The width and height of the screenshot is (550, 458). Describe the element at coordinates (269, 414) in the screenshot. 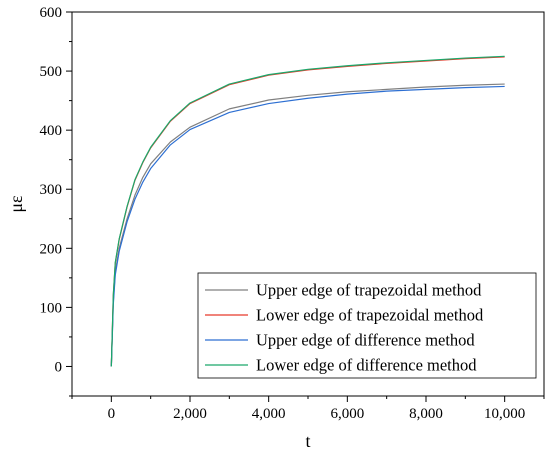

I see `x-tick-label: 4,000` at that location.